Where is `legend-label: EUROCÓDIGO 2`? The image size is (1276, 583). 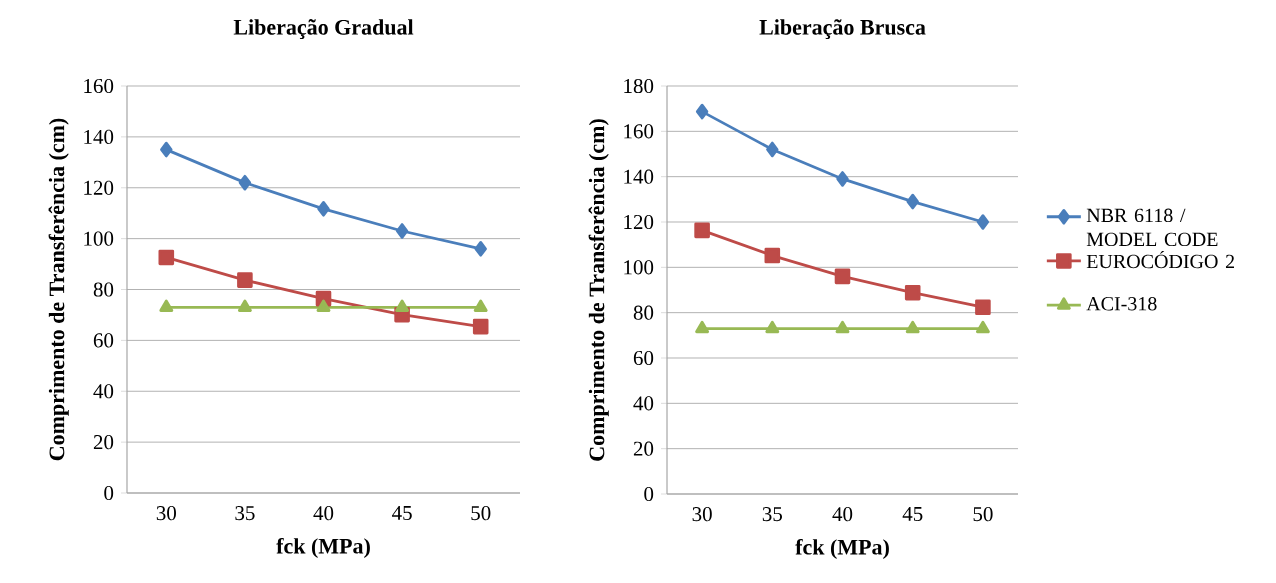 legend-label: EUROCÓDIGO 2 is located at coordinates (1160, 259).